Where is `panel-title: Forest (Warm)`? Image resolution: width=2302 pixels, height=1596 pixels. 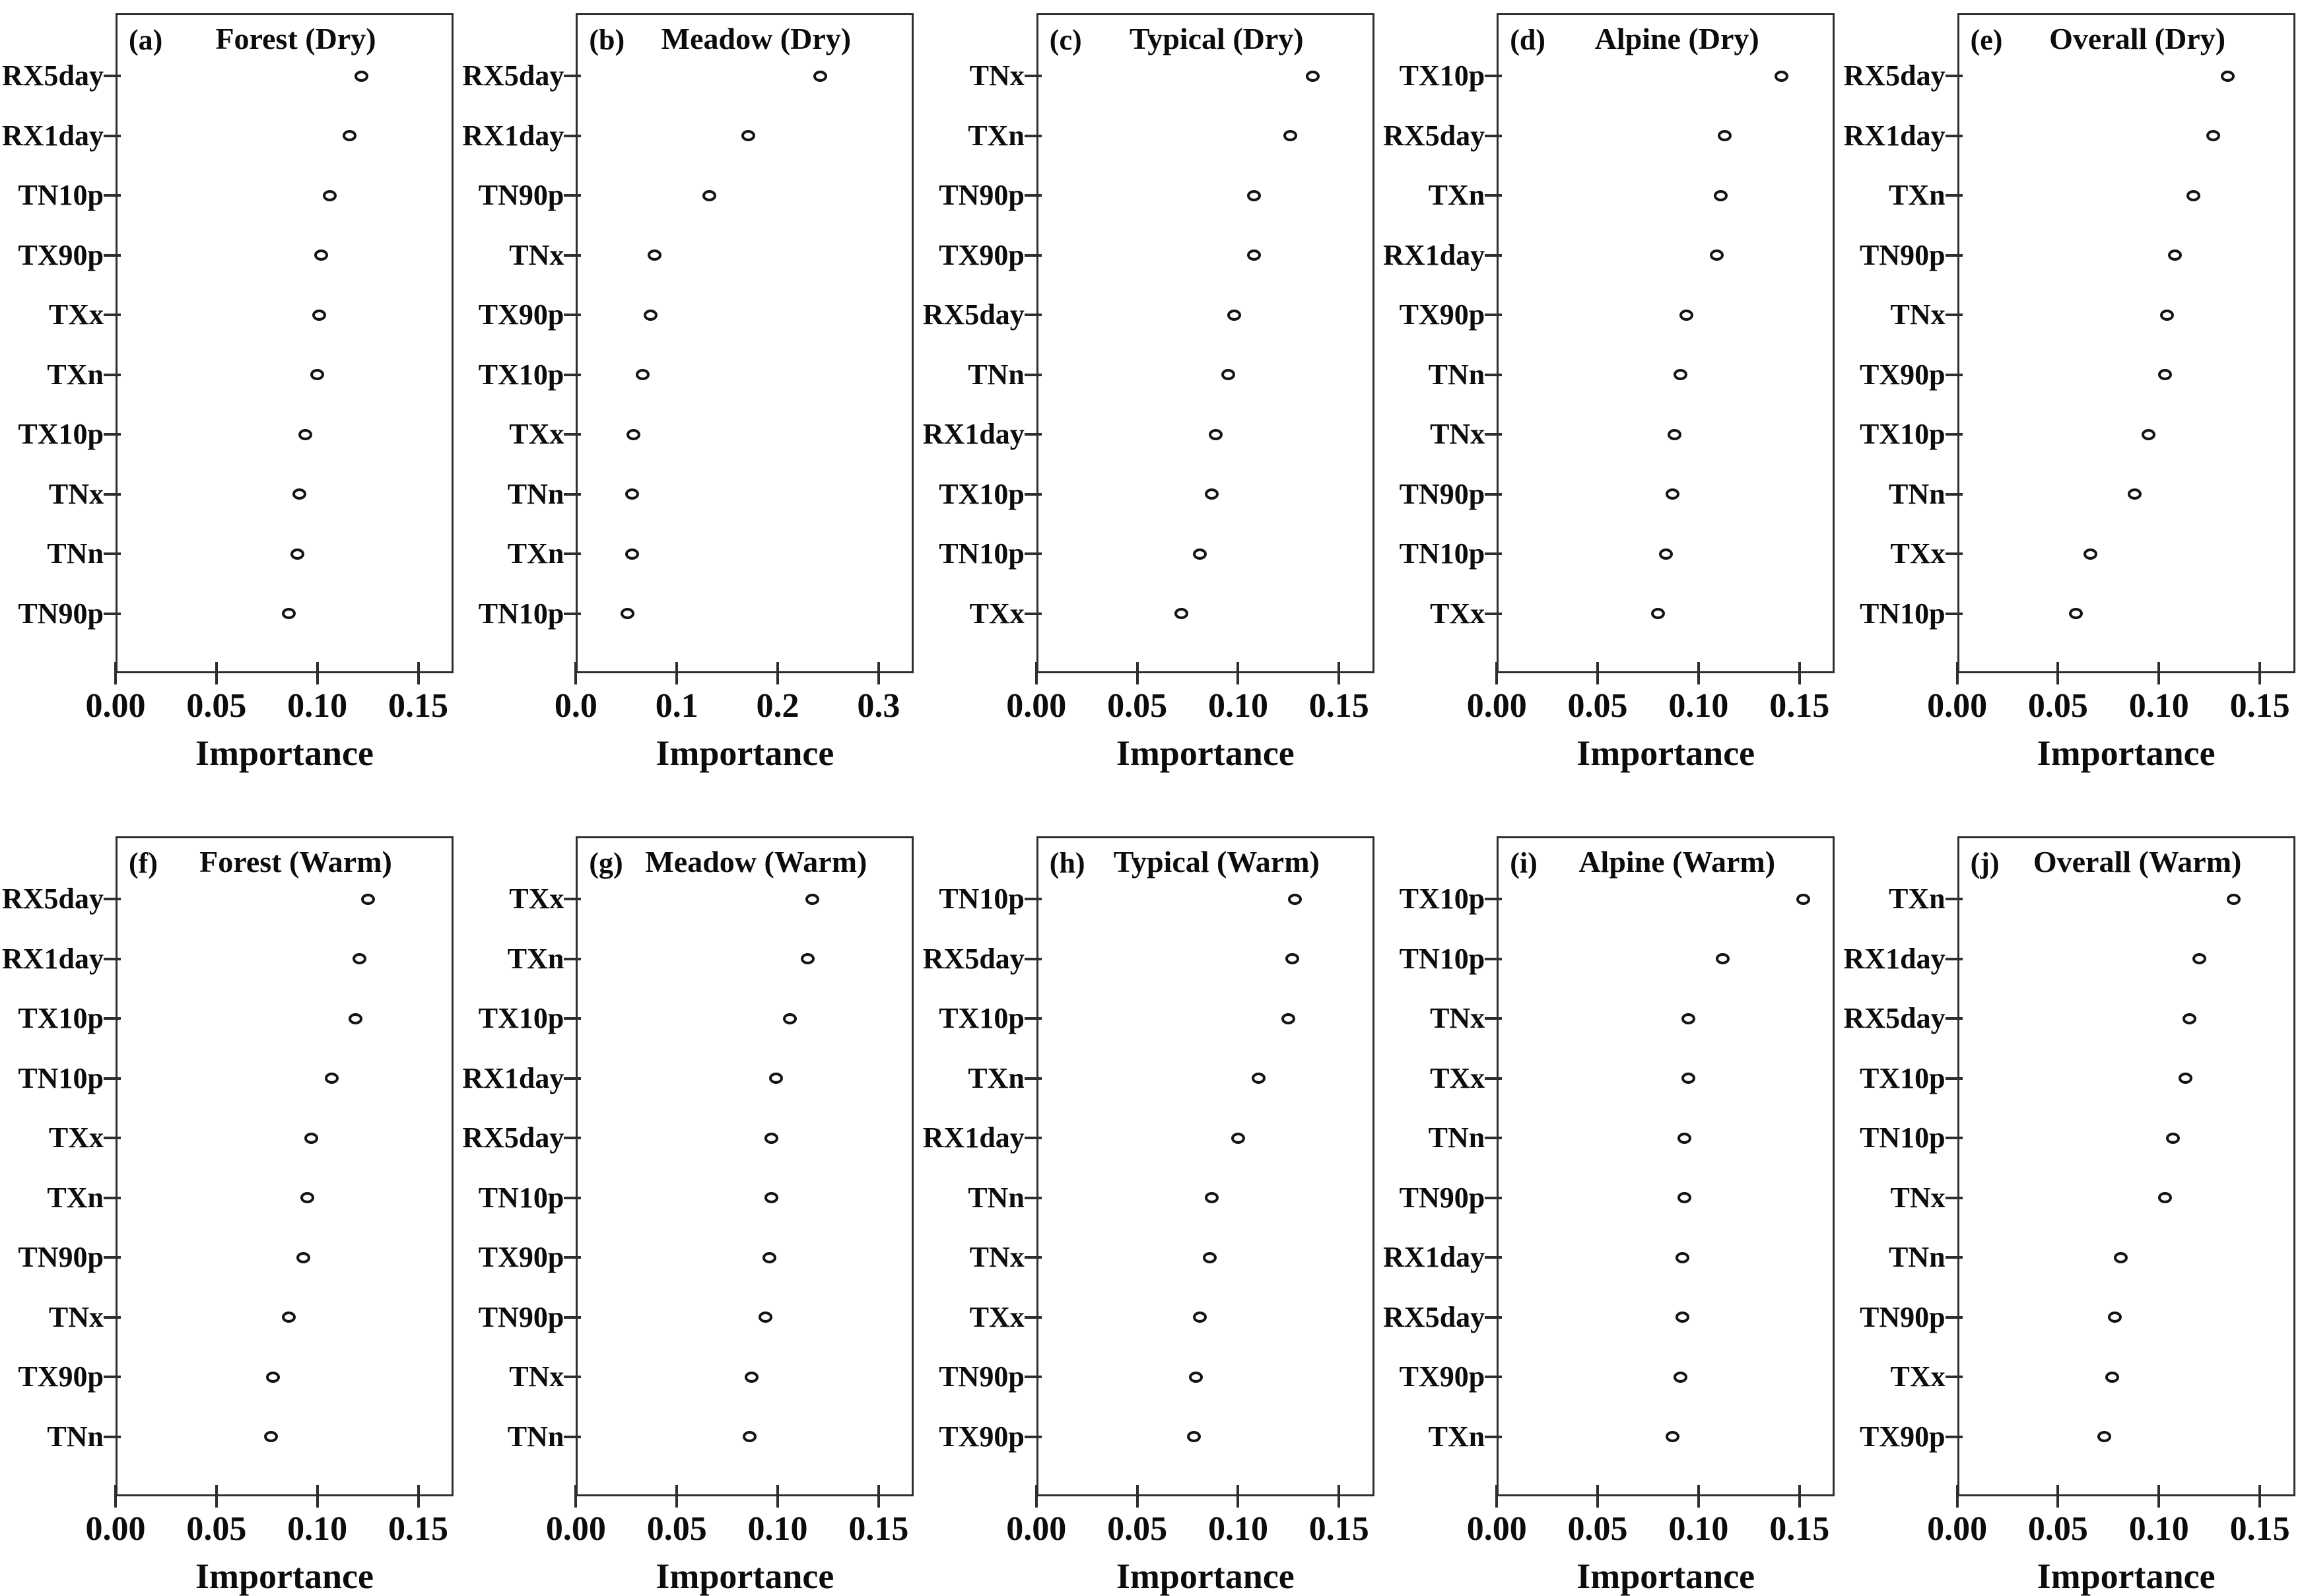
panel-title: Forest (Warm) is located at coordinates (295, 862).